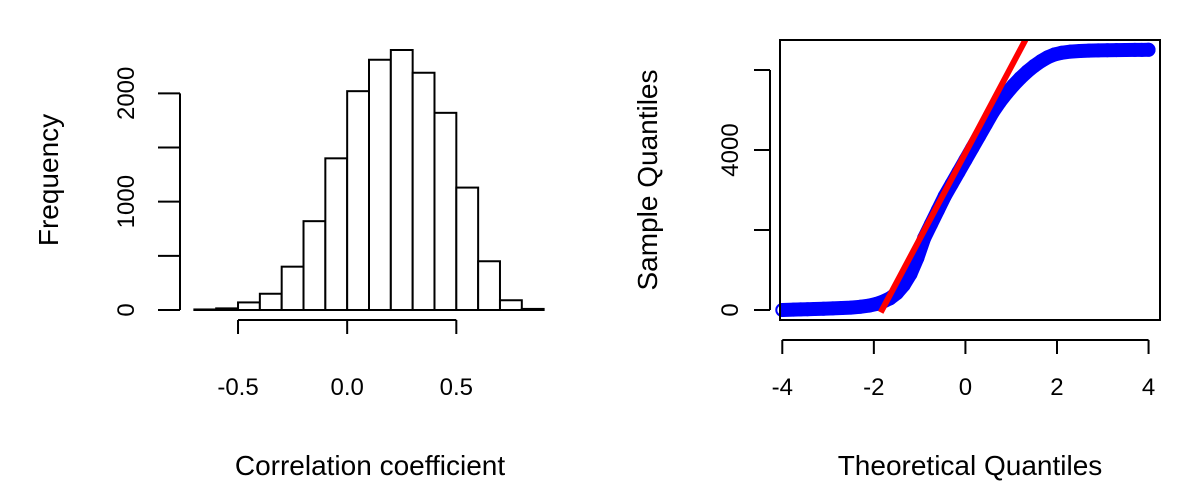 The image size is (1200, 500). Describe the element at coordinates (1148, 387) in the screenshot. I see `qq-x-tick-label: 4` at that location.